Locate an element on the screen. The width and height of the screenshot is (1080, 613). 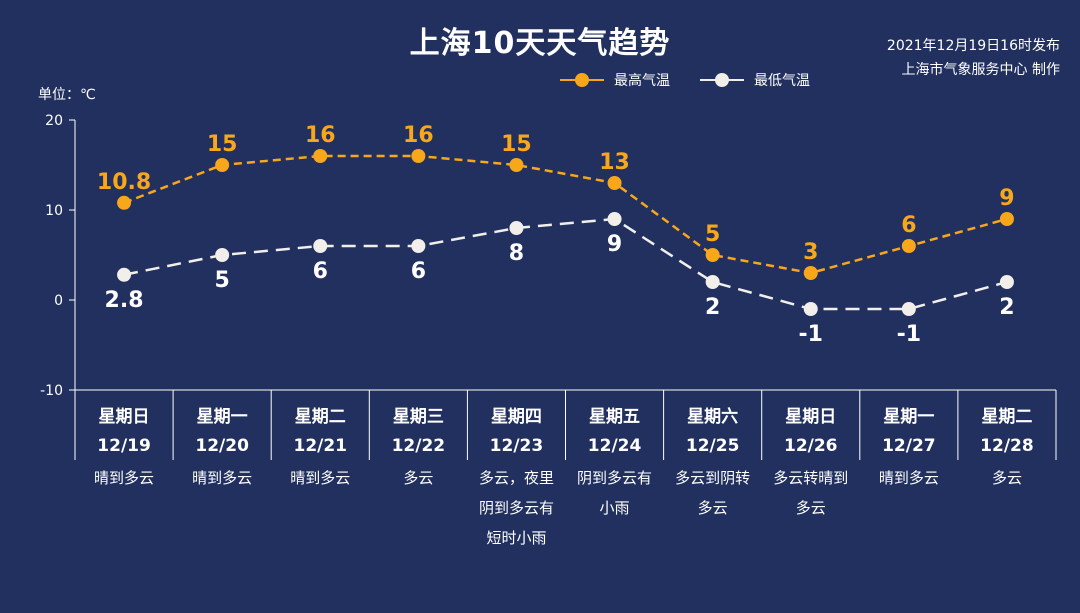
data-label-low: 8 is located at coordinates (516, 253).